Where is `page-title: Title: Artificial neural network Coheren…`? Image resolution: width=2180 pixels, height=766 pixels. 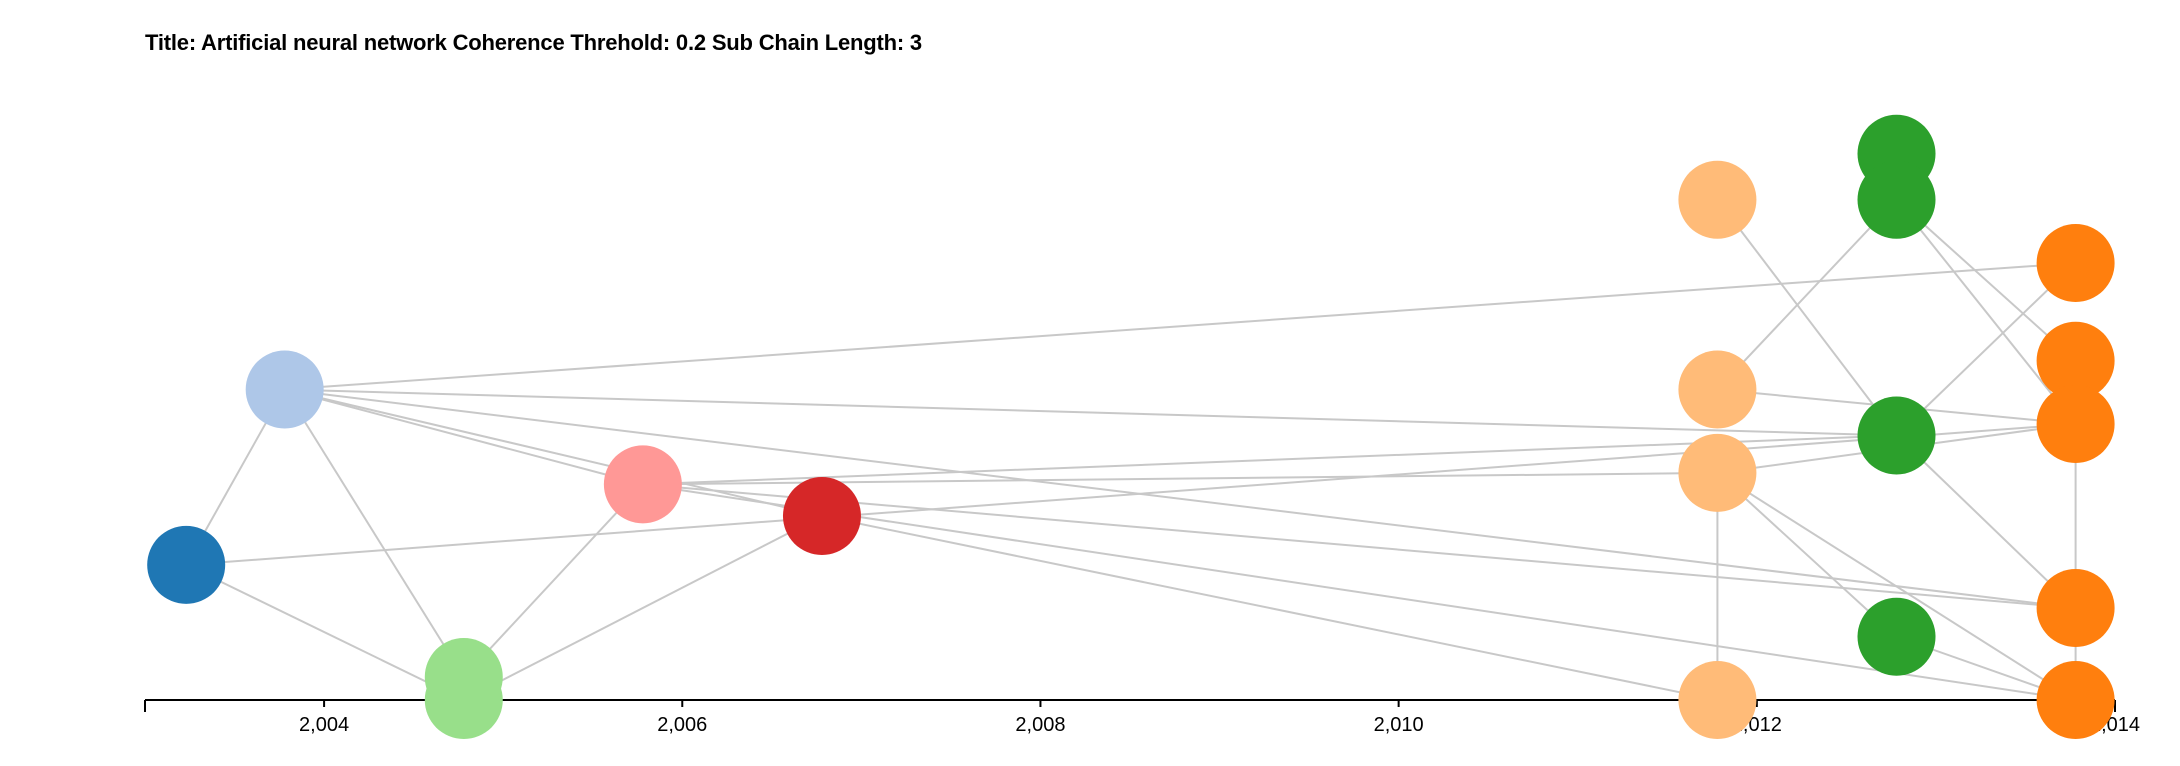
page-title: Title: Artificial neural network Coheren… is located at coordinates (533, 42).